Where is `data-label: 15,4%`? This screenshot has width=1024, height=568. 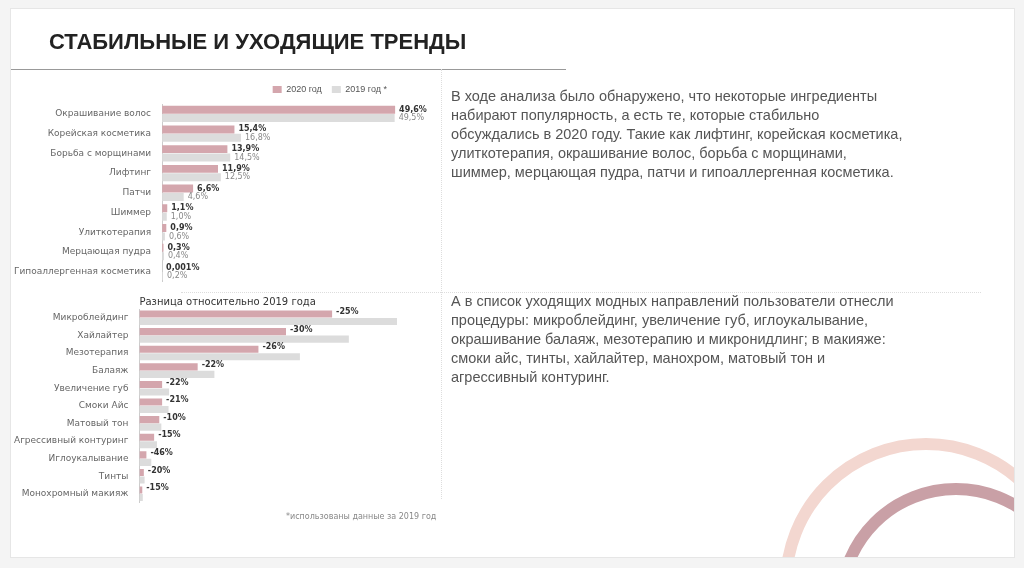
data-label: 15,4% is located at coordinates (252, 129).